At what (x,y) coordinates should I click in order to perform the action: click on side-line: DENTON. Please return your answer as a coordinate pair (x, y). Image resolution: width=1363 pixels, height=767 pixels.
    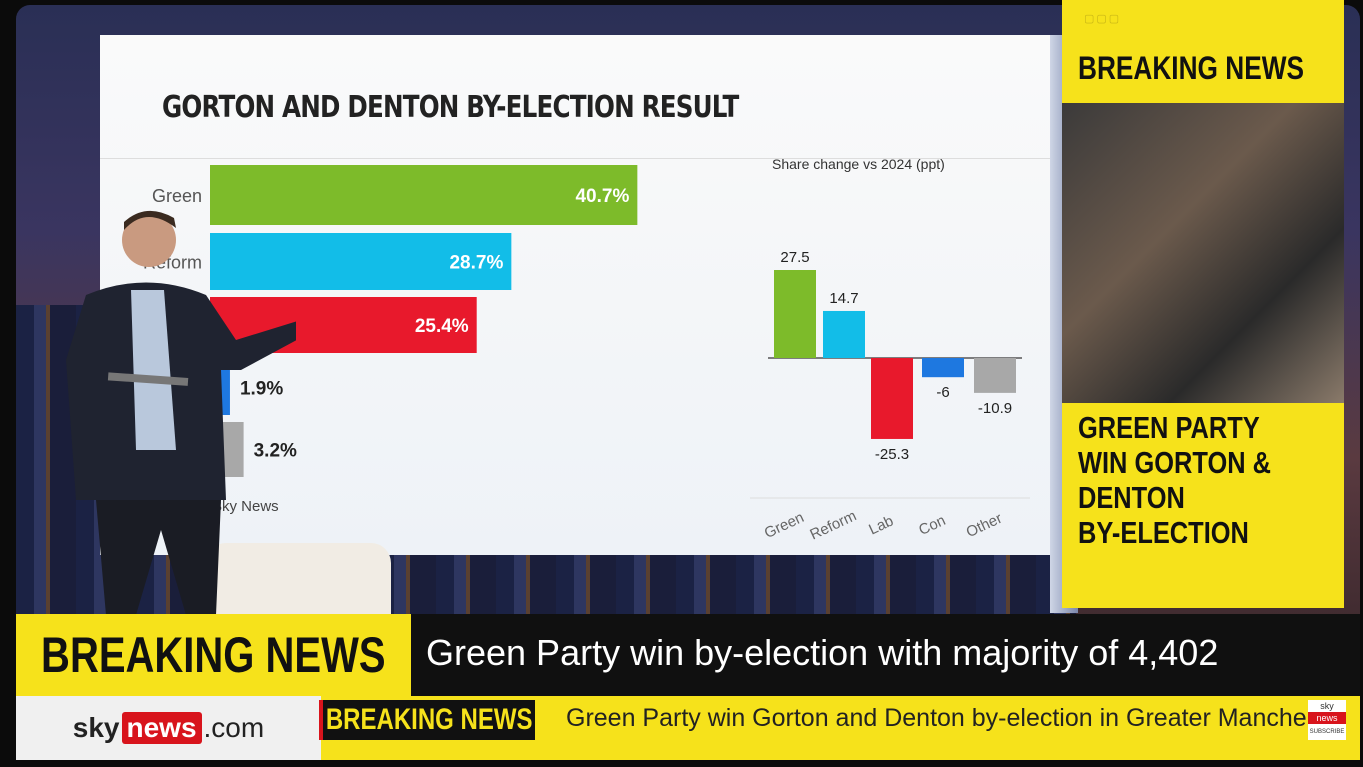
    Looking at the image, I should click on (1131, 497).